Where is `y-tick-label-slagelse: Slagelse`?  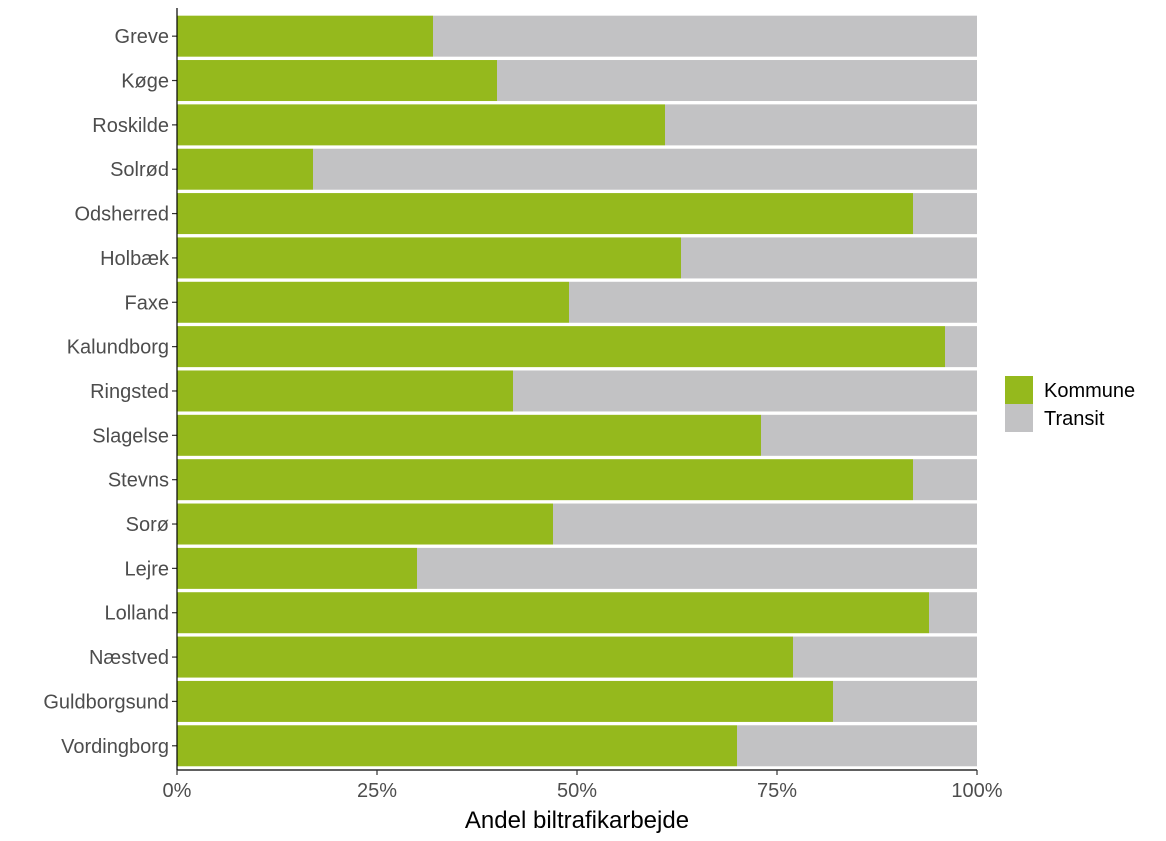 y-tick-label-slagelse: Slagelse is located at coordinates (130, 436).